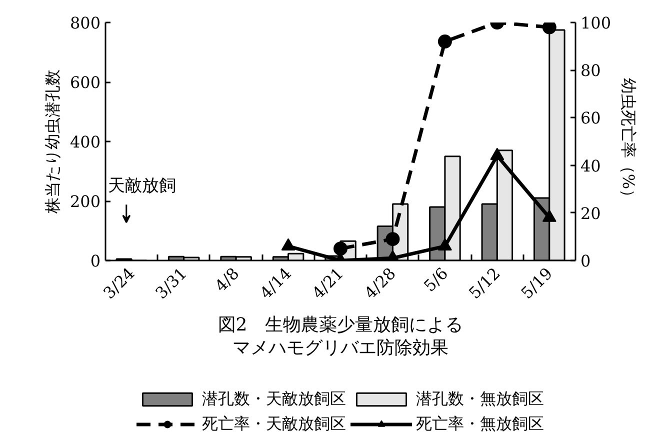 This screenshot has width=650, height=445. I want to click on y-tick-label: 400, so click(85, 142).